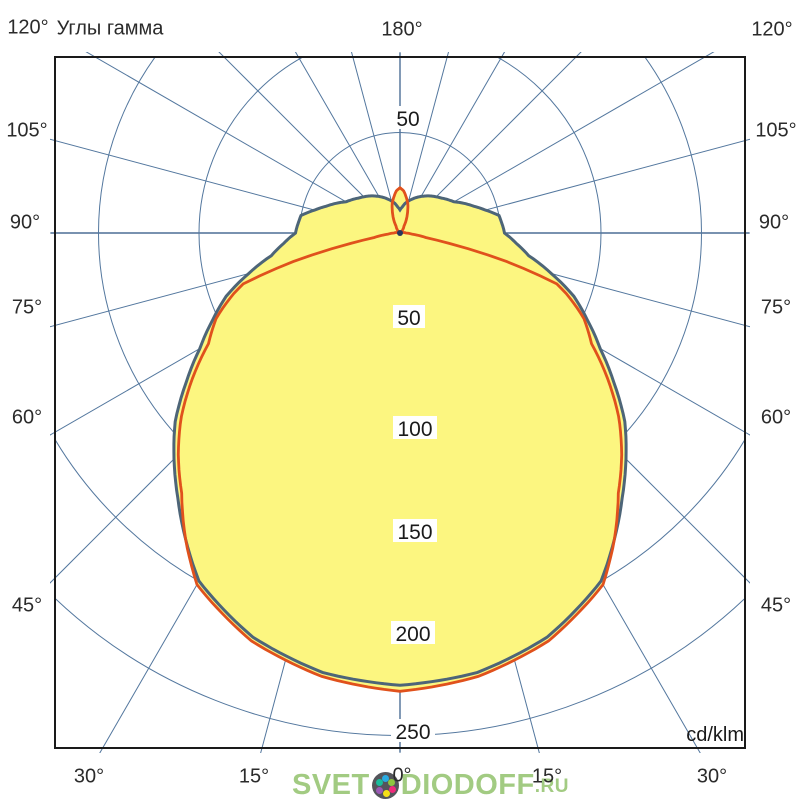  What do you see at coordinates (551, 786) in the screenshot?
I see `watermark-text-ru: .RU` at bounding box center [551, 786].